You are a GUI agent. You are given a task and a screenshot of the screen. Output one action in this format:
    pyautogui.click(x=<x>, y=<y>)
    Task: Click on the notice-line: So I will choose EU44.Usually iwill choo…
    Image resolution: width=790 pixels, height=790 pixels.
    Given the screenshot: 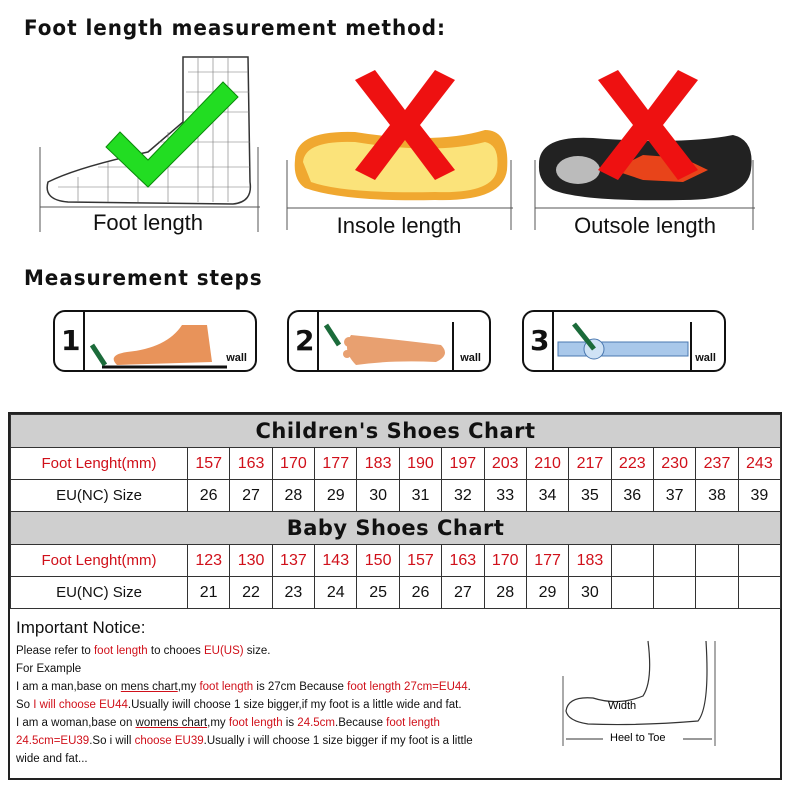 What is the action you would take?
    pyautogui.click(x=281, y=705)
    